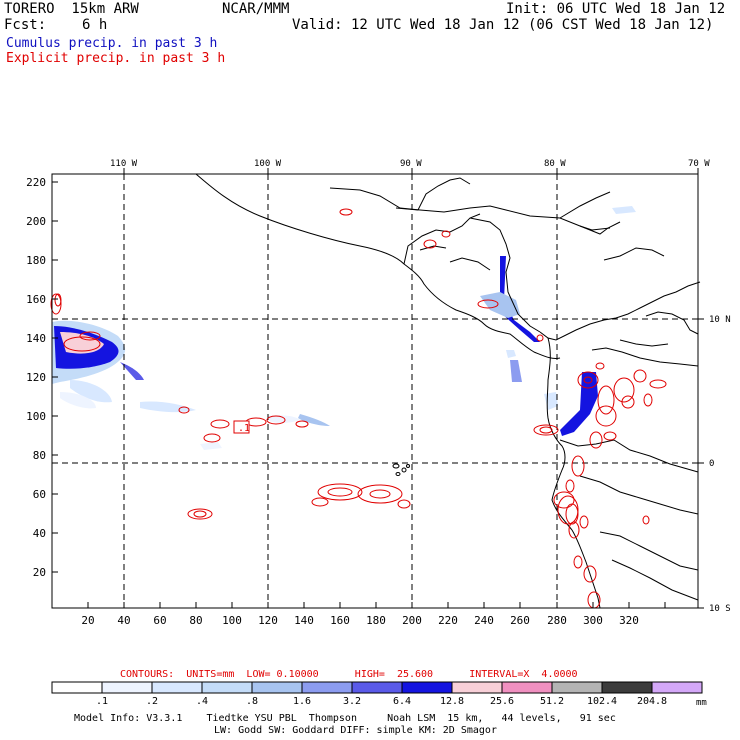  What do you see at coordinates (616, 9) in the screenshot?
I see `init-time: Init: 06 UTC Wed 18 Jan 12` at bounding box center [616, 9].